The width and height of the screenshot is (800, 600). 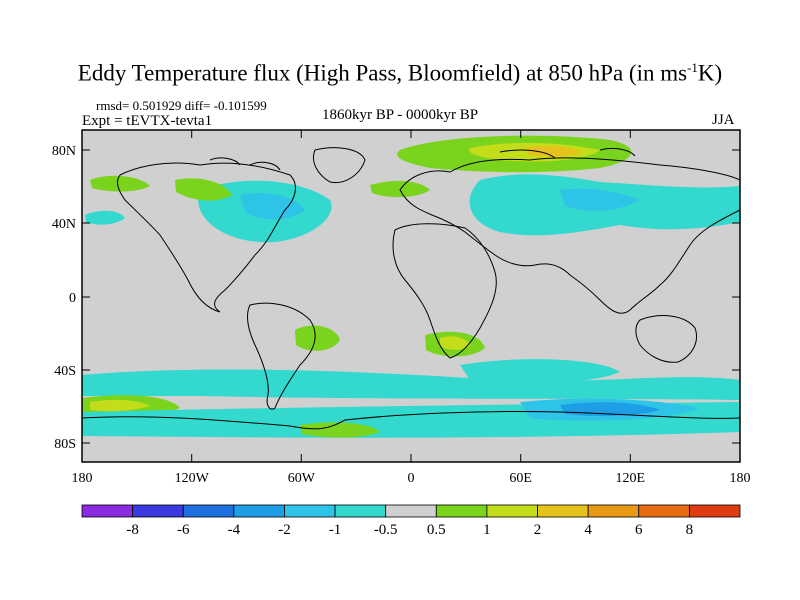 What do you see at coordinates (631, 478) in the screenshot?
I see `lon-label: 120E` at bounding box center [631, 478].